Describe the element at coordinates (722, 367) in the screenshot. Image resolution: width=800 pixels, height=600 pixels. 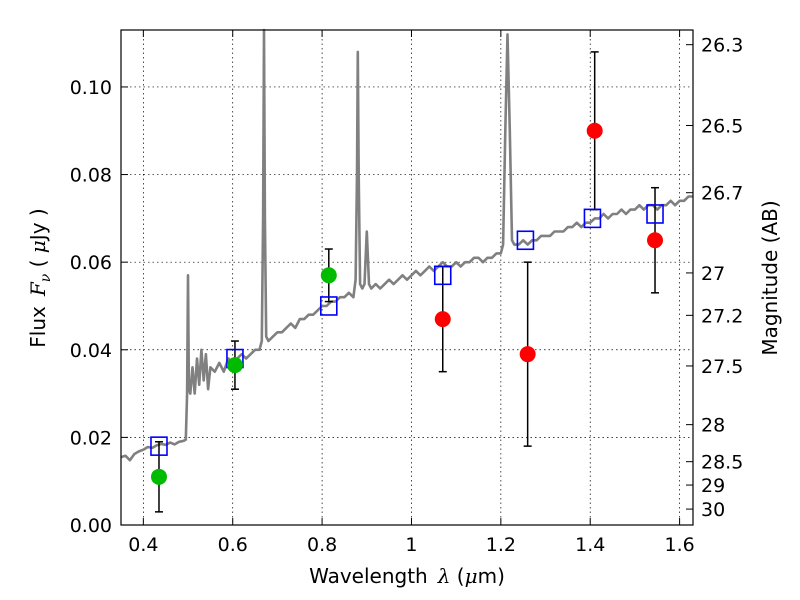
I see `y2-tick-label: 27.5` at that location.